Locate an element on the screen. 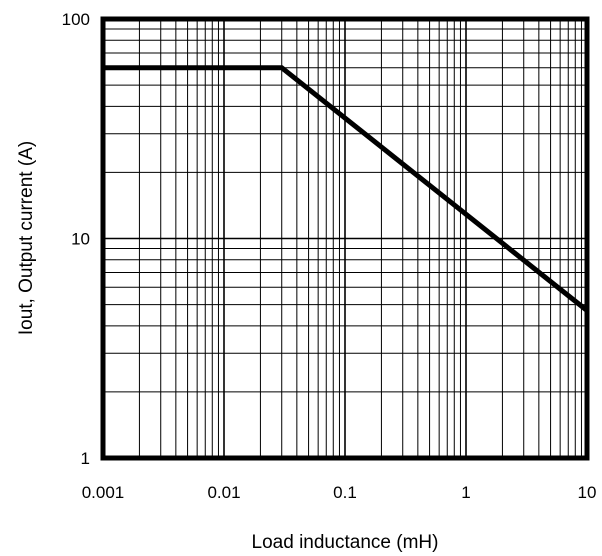 The height and width of the screenshot is (556, 602). x-tick-label: 0.01 is located at coordinates (223, 492).